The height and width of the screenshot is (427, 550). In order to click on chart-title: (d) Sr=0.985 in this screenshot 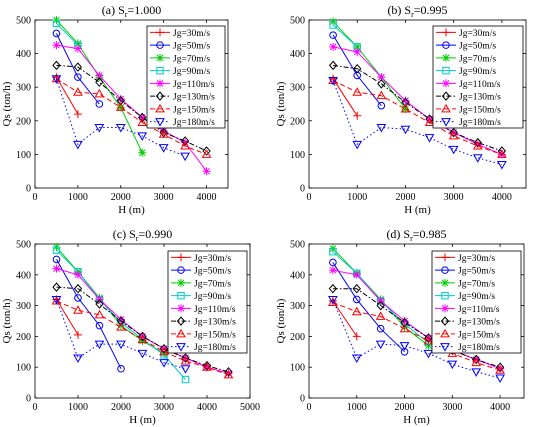, I will do `click(416, 235)`.